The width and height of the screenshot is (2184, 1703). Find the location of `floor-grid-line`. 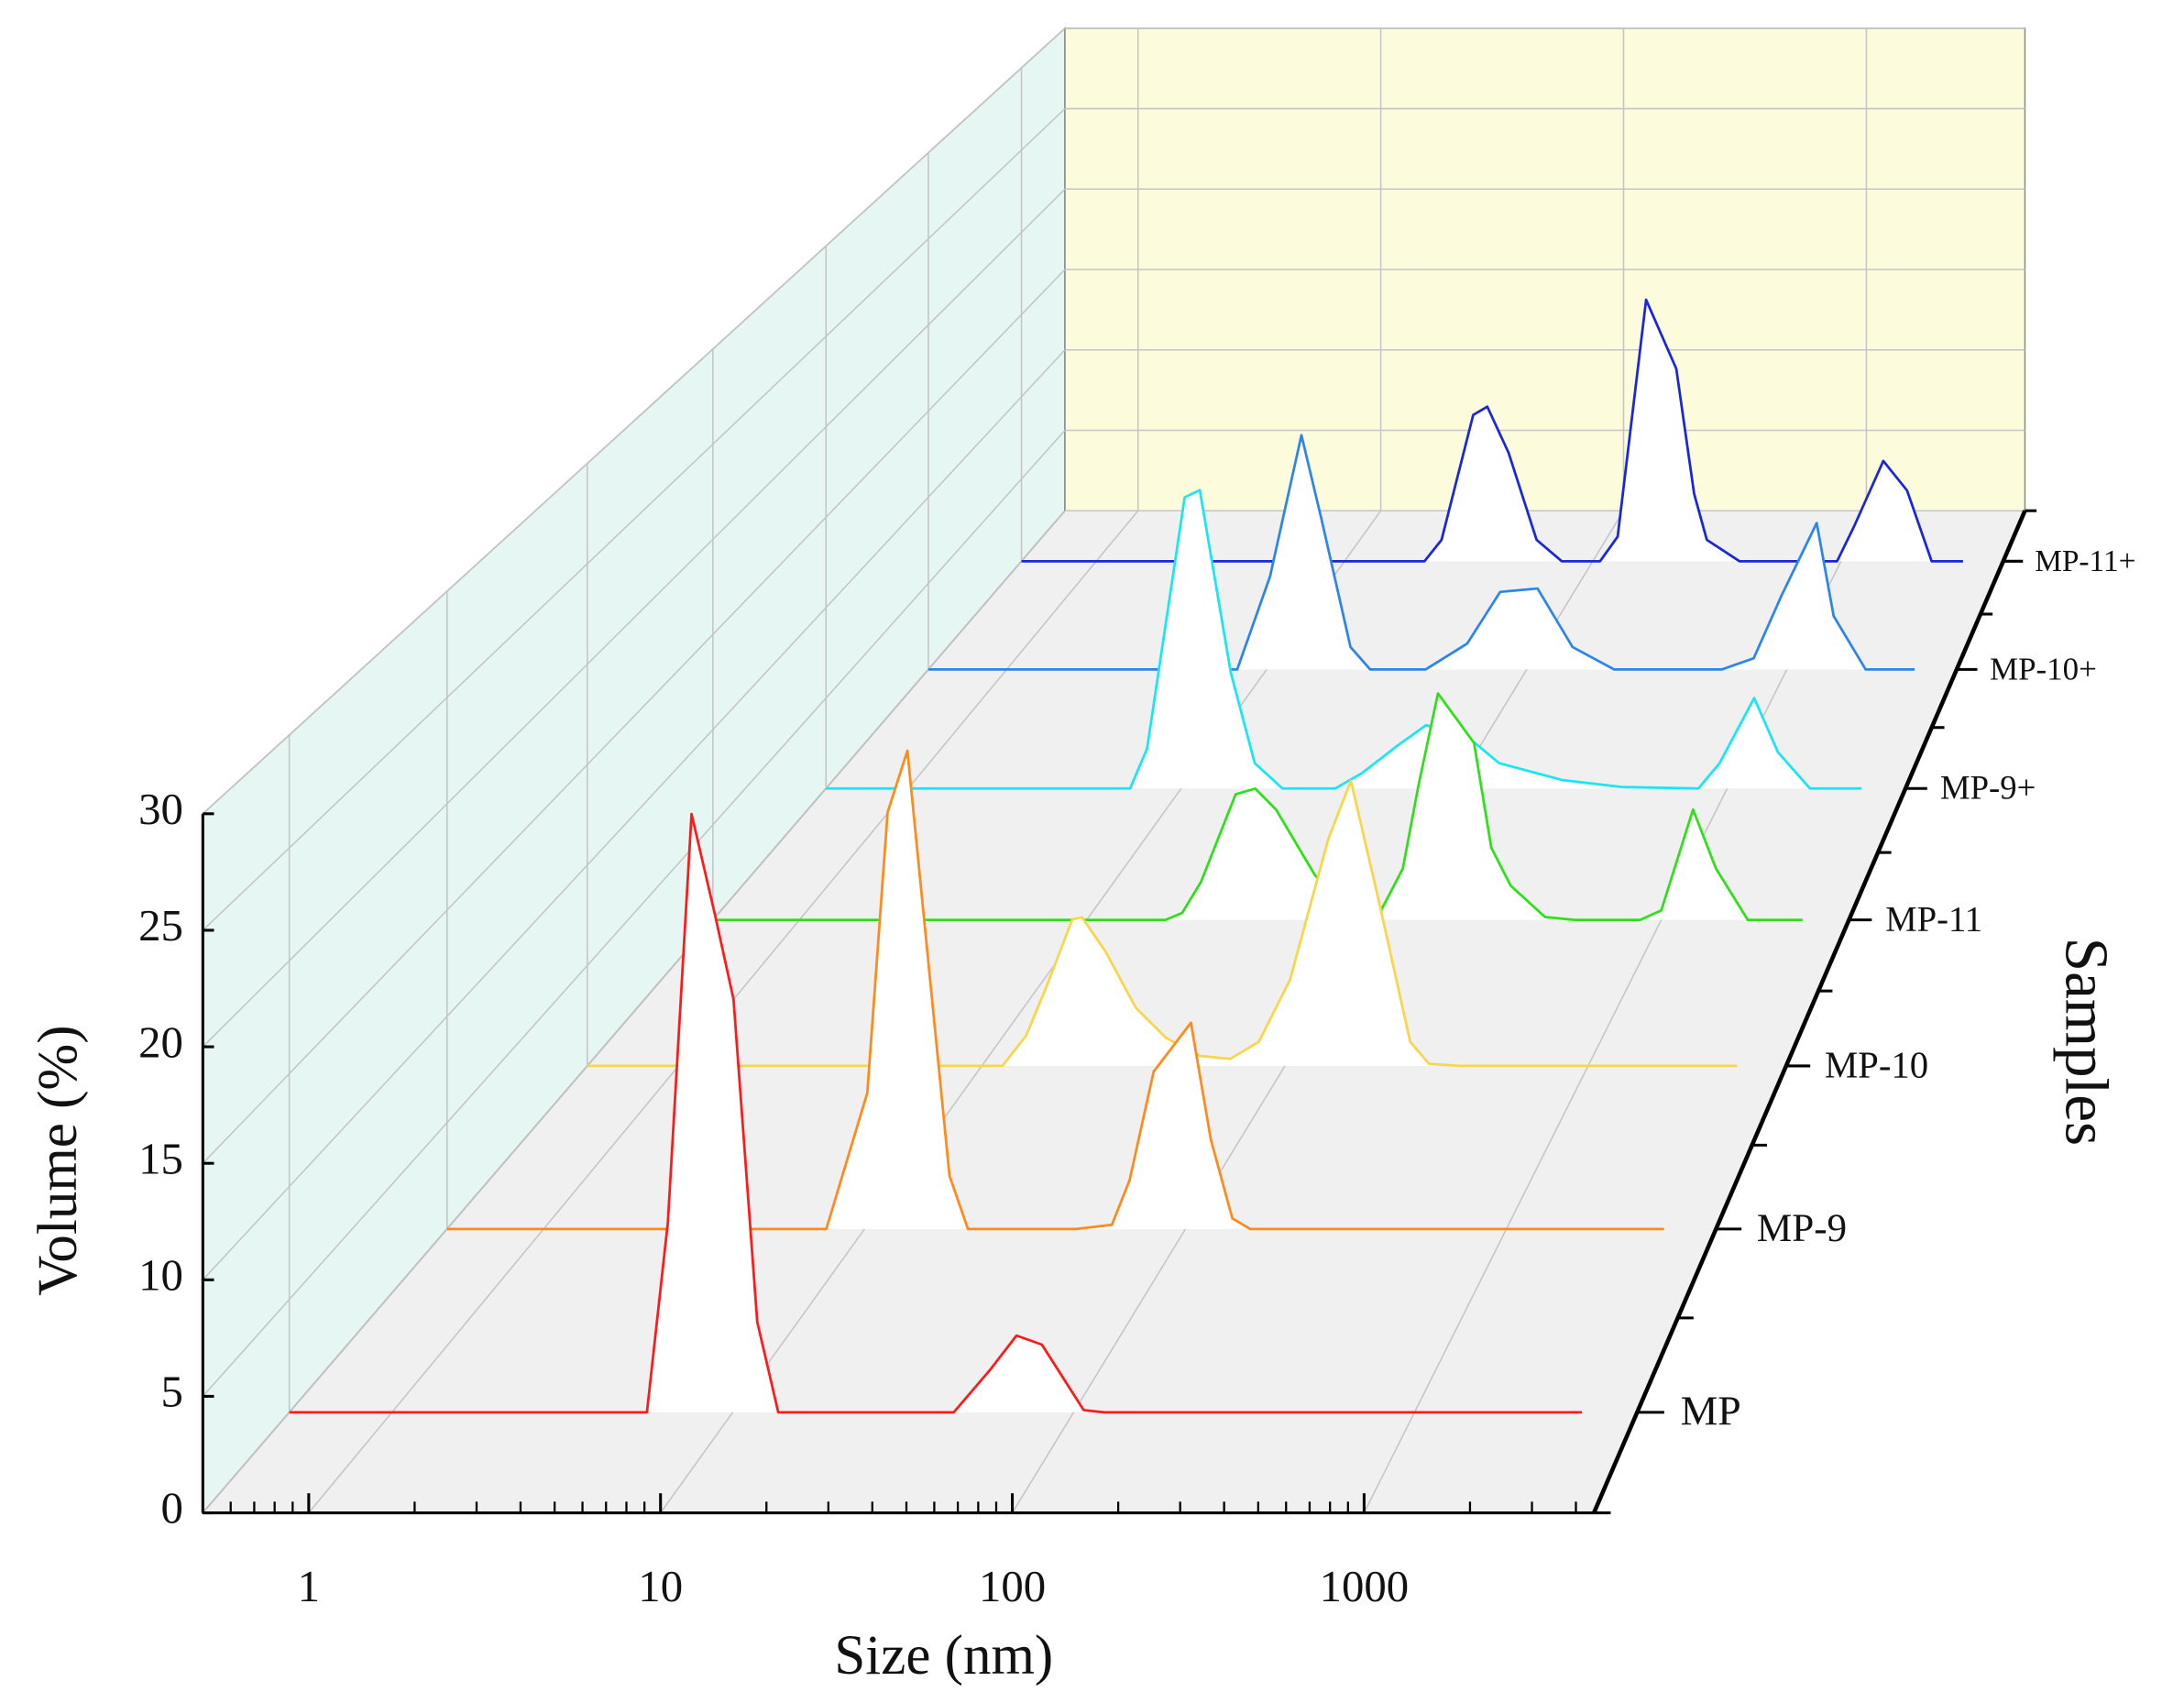

floor-grid-line is located at coordinates (1615, 1011).